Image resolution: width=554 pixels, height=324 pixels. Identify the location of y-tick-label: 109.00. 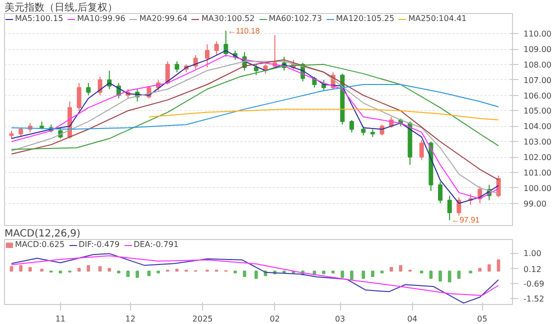
(538, 49).